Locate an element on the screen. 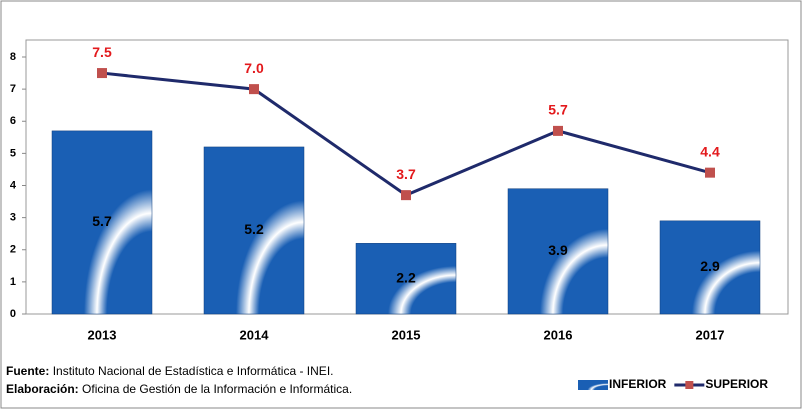 This screenshot has height=410, width=803. y-tick-label: 0 is located at coordinates (13, 314).